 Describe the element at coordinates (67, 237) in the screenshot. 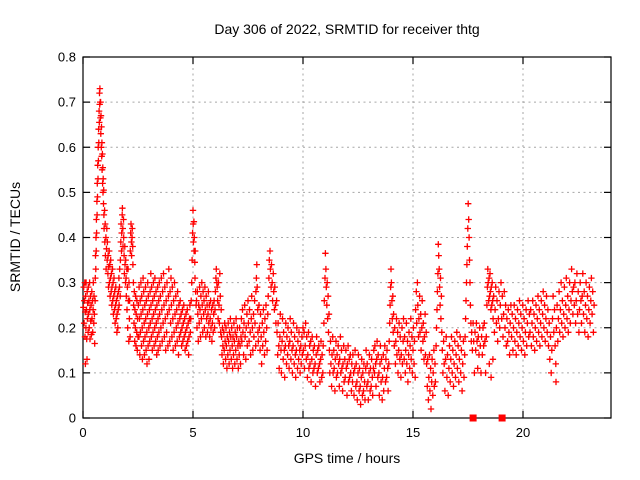

I see `y-tick-label: 0.4` at that location.